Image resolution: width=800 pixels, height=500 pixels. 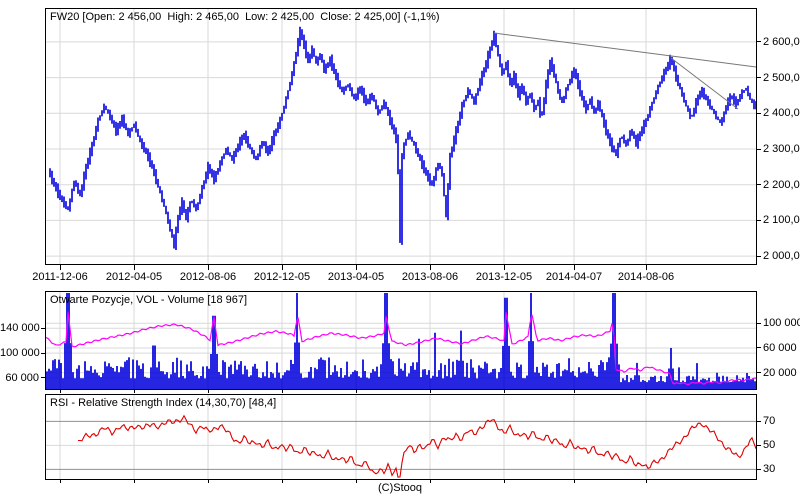 I want to click on price-axis-label: 2 200,0, so click(x=781, y=185).